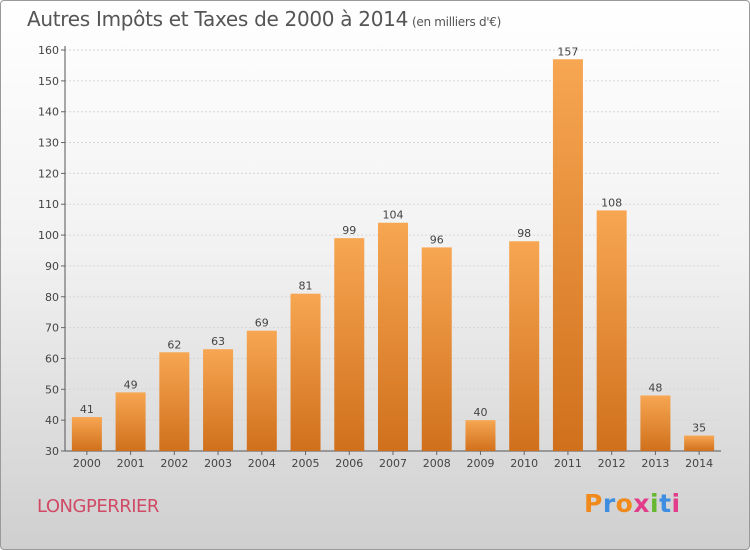 The height and width of the screenshot is (550, 750). I want to click on y-tick-label: 130, so click(48, 143).